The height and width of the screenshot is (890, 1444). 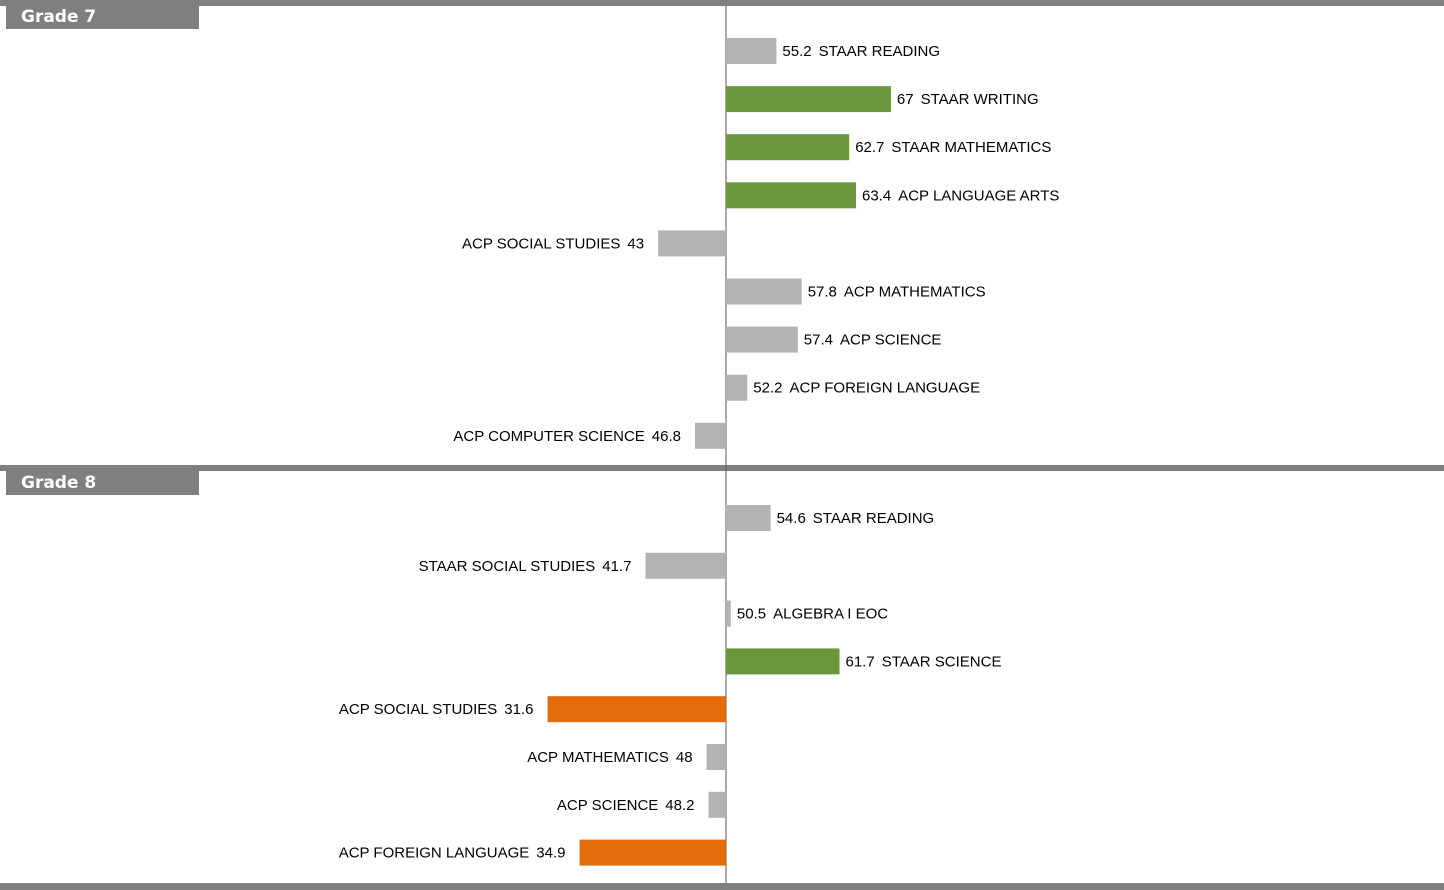 What do you see at coordinates (635, 243) in the screenshot?
I see `bar-value: 43` at bounding box center [635, 243].